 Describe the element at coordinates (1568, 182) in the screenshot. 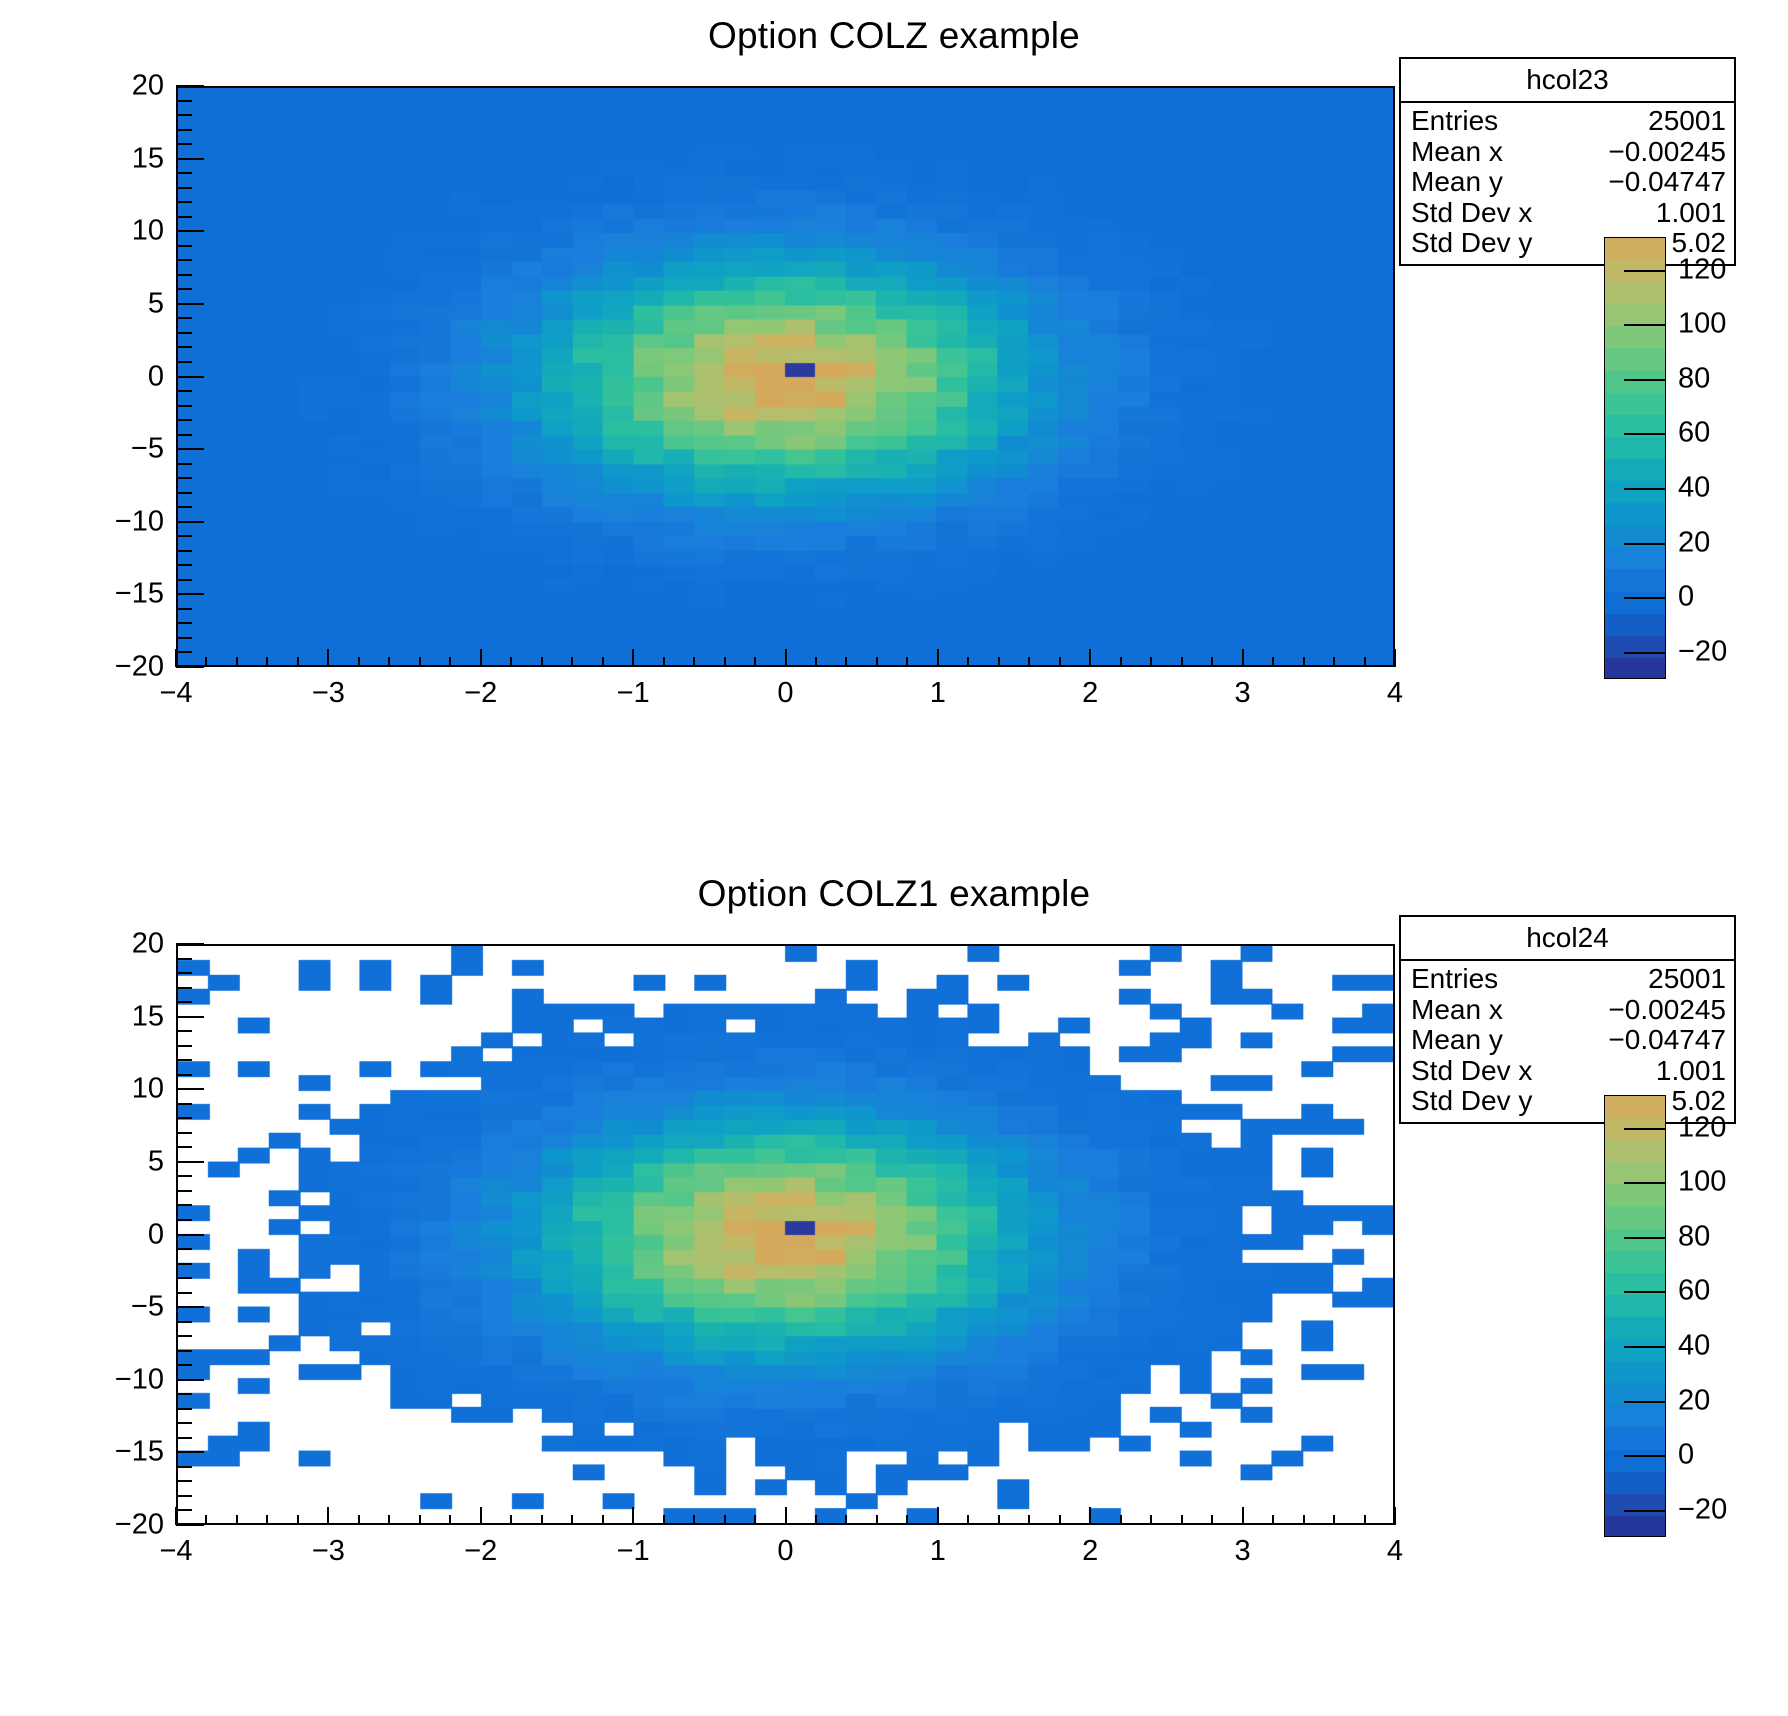

I see `stats-row: Mean y −0.04747` at that location.